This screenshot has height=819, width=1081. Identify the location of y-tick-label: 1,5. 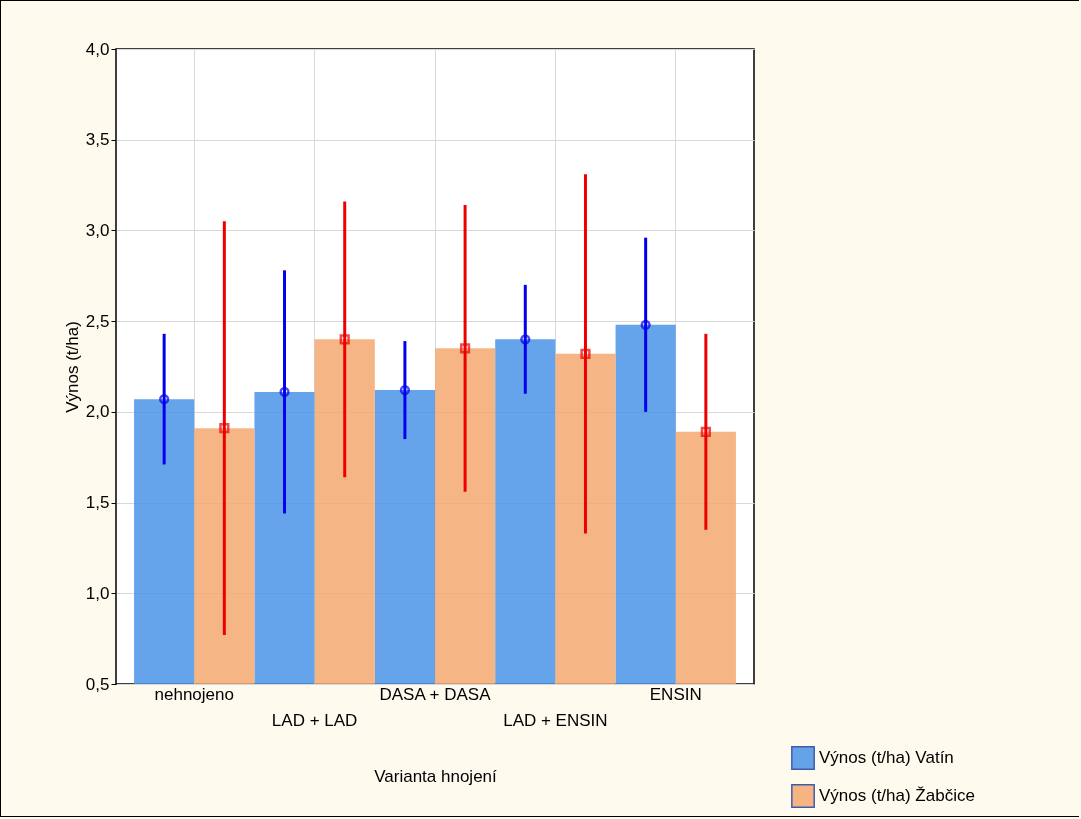
(97, 503).